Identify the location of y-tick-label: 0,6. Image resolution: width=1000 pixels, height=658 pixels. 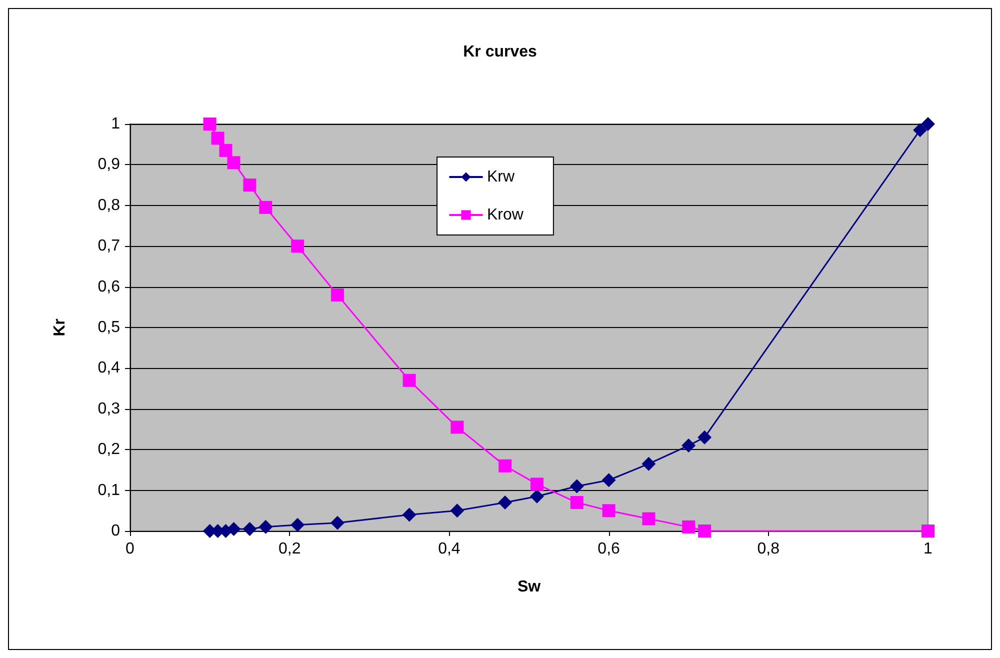
(109, 287).